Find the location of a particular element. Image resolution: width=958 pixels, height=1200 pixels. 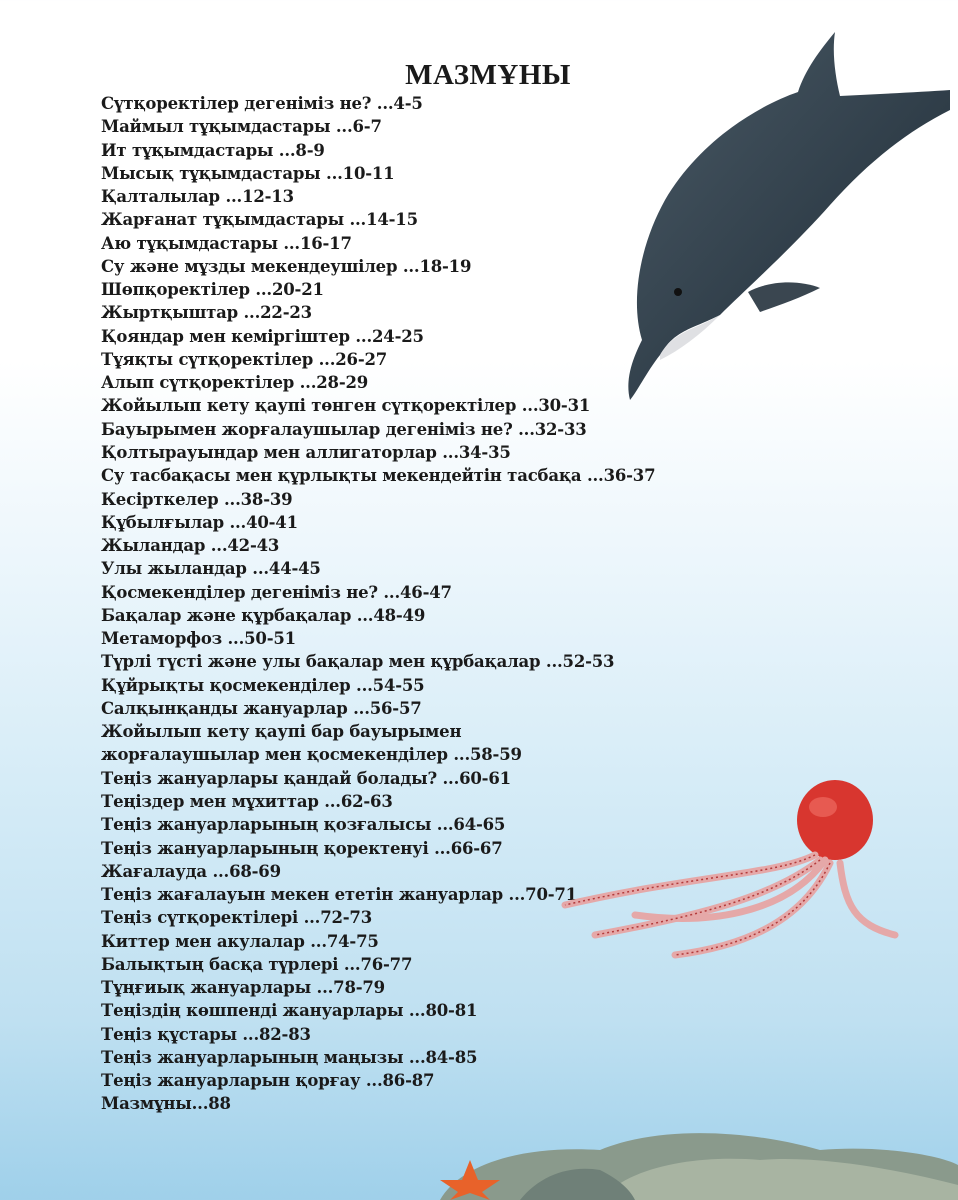

toc-entry: Теңіз жануарларының қоректенуі ...66-67 is located at coordinates (302, 848).